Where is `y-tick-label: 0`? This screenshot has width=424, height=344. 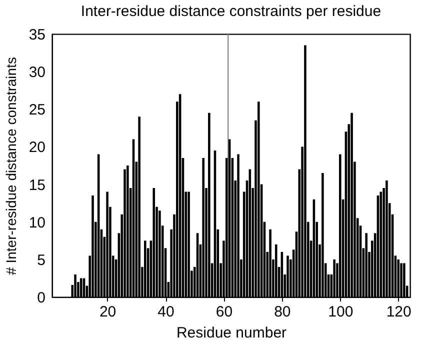
y-tick-label: 0 is located at coordinates (41, 298).